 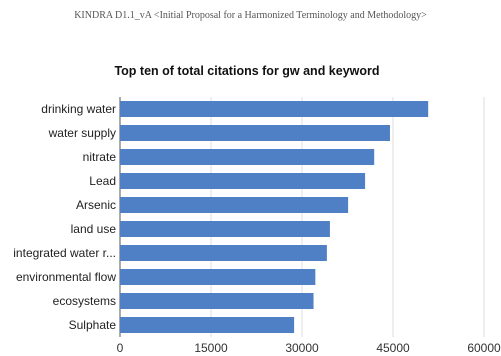 I want to click on category-label: water supply, so click(x=82, y=133).